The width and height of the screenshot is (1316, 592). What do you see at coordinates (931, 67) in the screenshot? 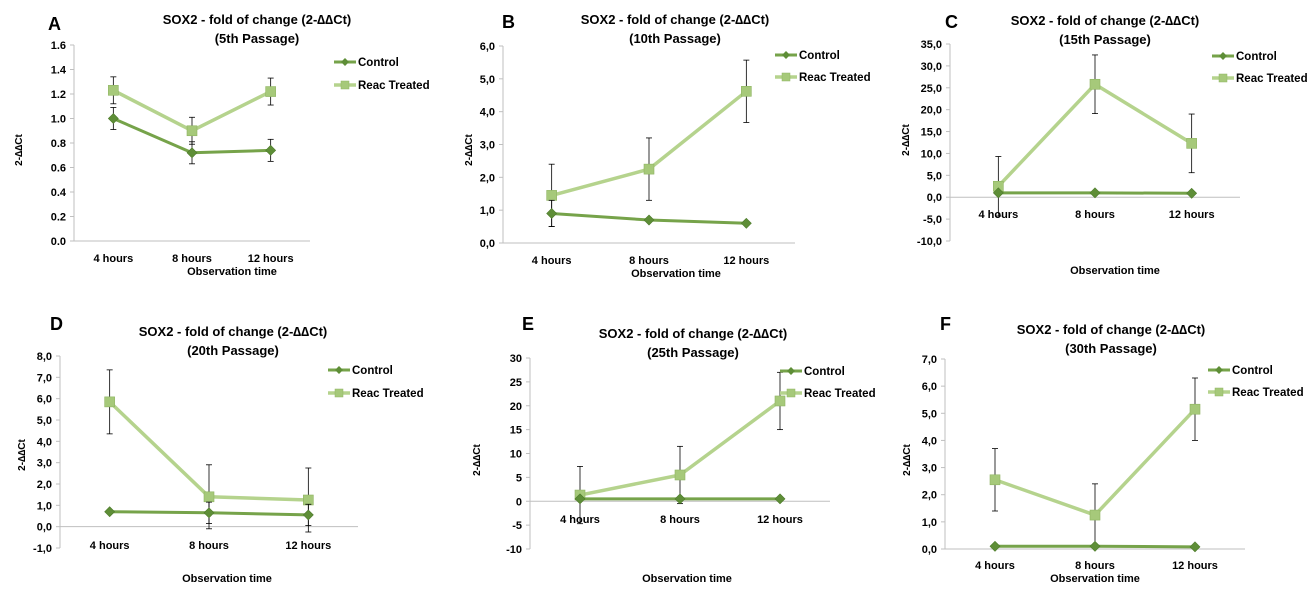
I see `y-tick-label: 30,0` at bounding box center [931, 67].